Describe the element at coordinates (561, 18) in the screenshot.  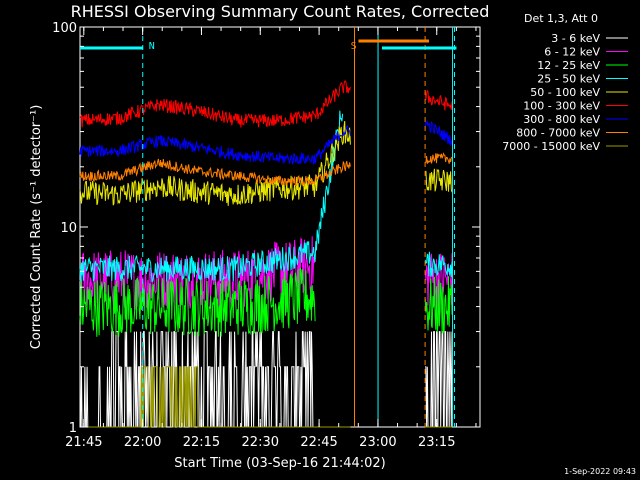
I see `legend-title: Det 1,3, Att 0` at that location.